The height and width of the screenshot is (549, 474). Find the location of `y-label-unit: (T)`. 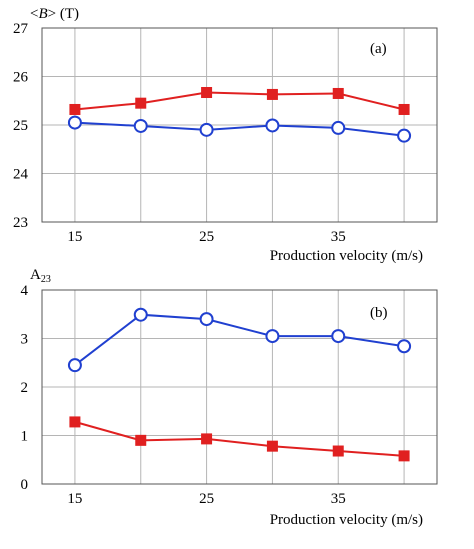

y-label-unit: (T) is located at coordinates (69, 14).